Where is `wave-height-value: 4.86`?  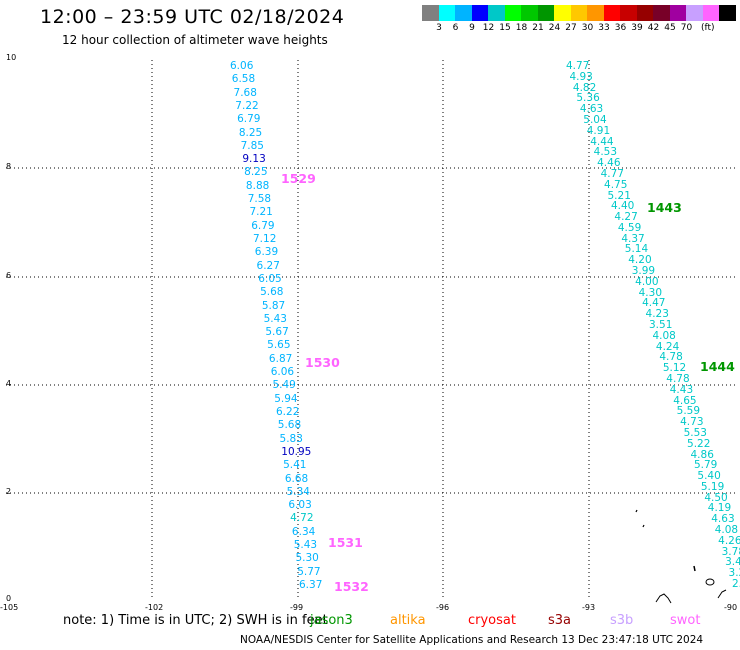
wave-height-value: 4.86 is located at coordinates (702, 454).